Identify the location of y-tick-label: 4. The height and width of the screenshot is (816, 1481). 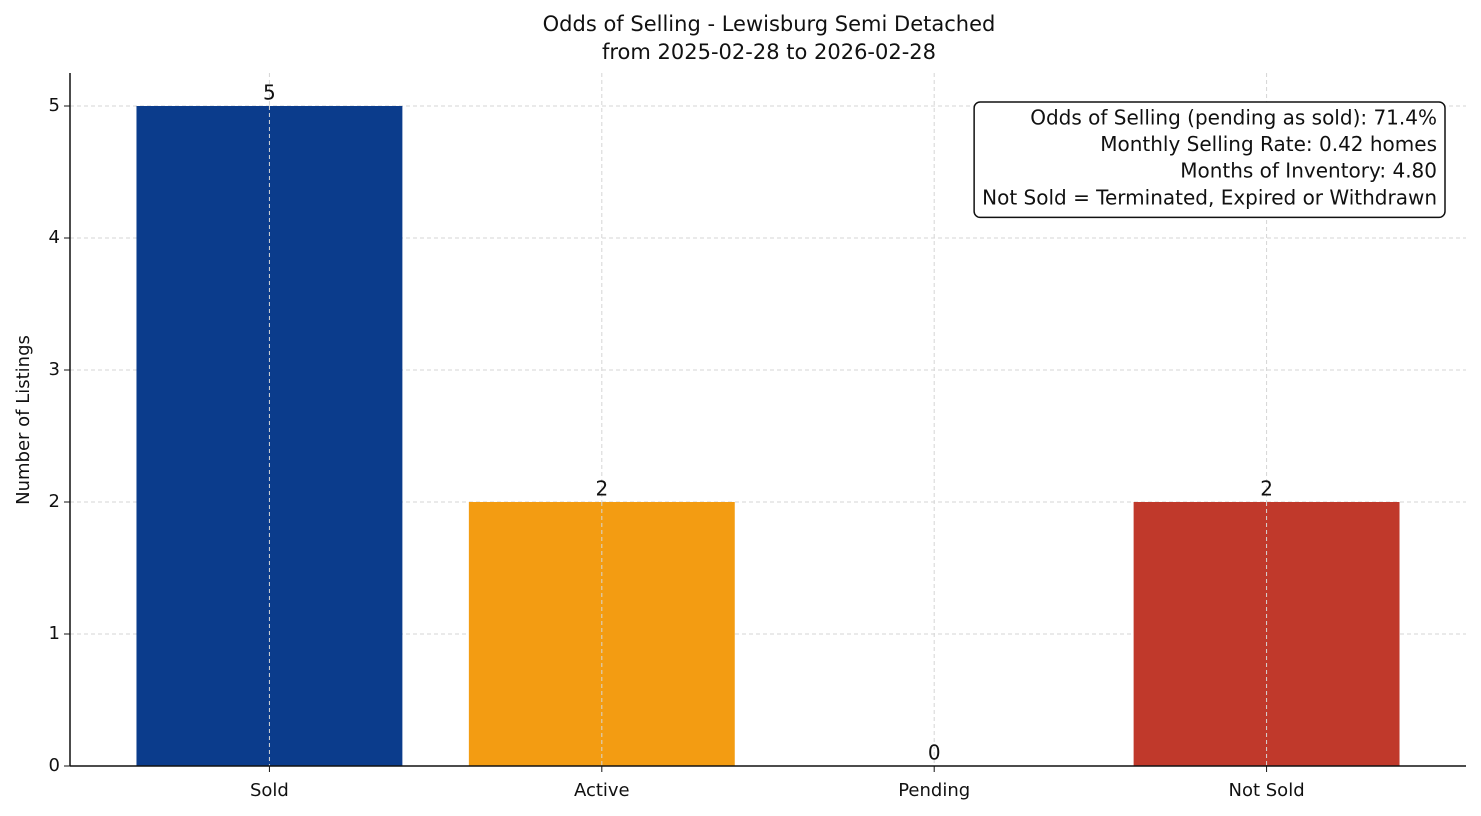
(54, 237).